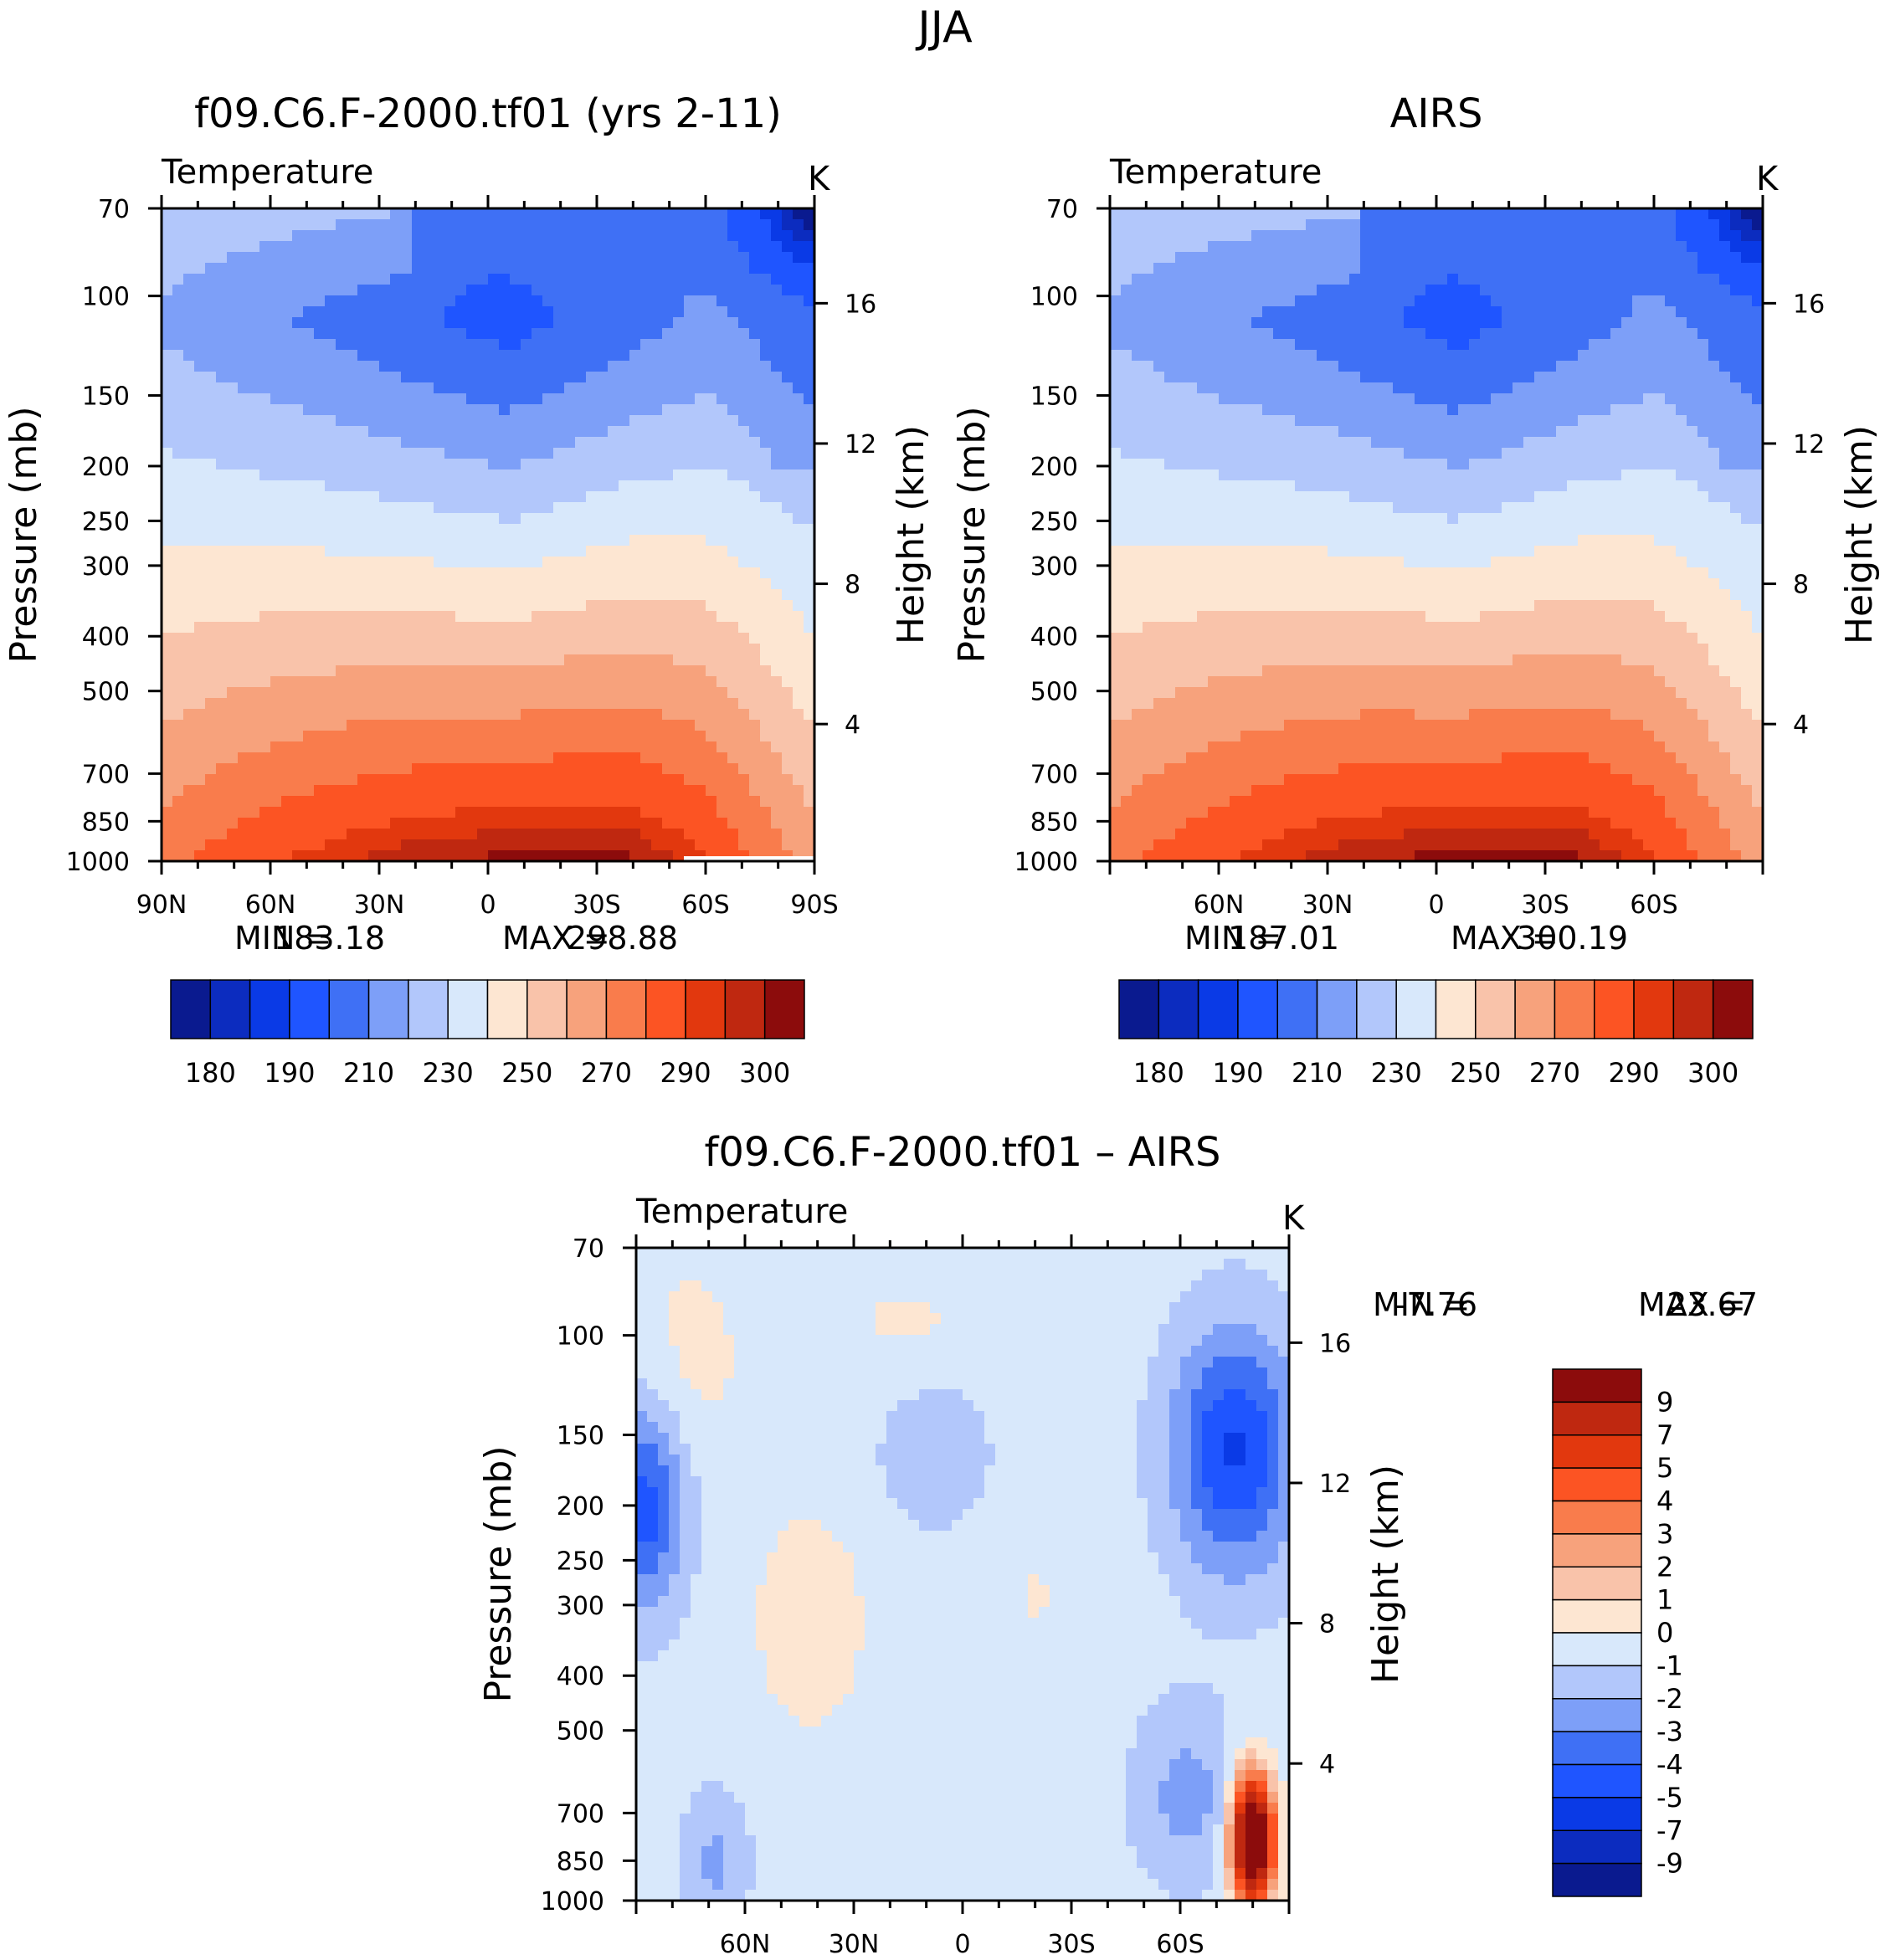  I want to click on panel-title: f09.C6.F-2000.tf01 (yrs 2-11), so click(488, 113).